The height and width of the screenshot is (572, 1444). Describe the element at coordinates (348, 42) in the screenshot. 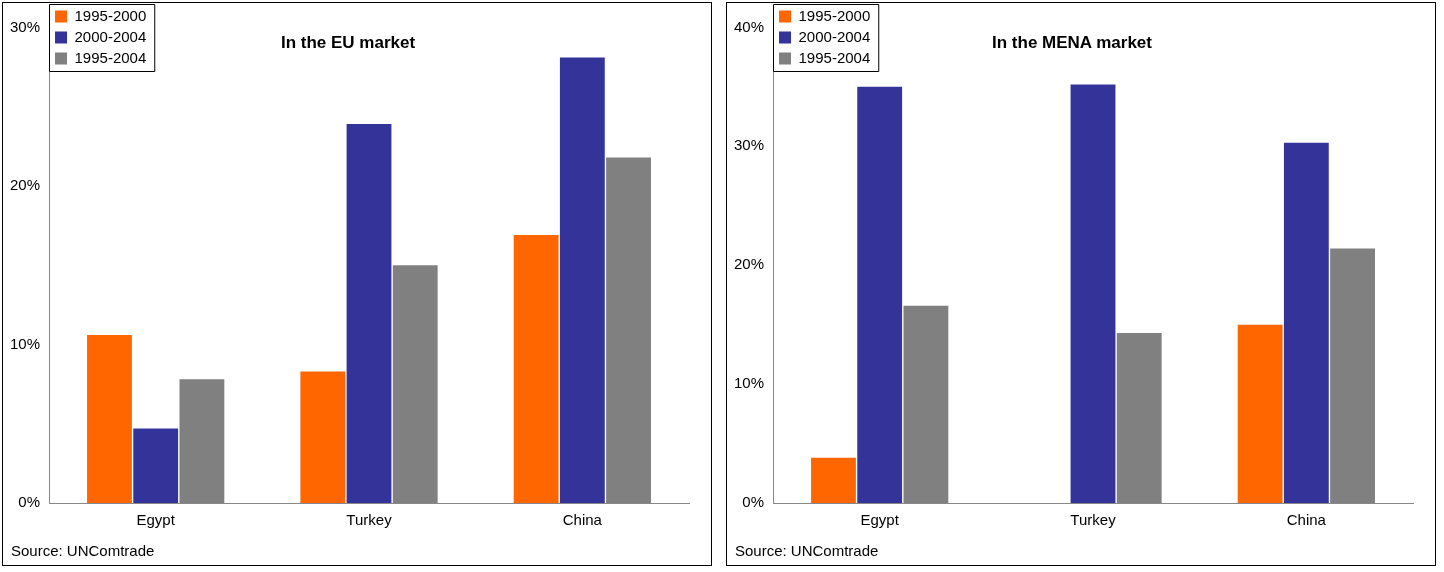

I see `chart-title: In the EU market` at that location.